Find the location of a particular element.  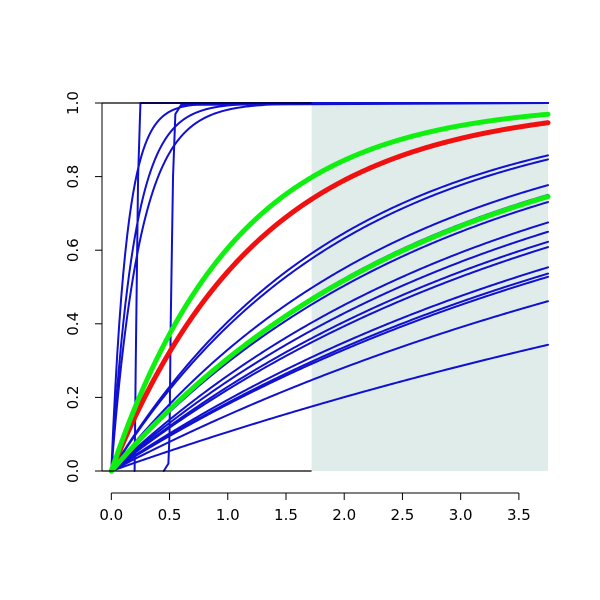

y-tick-label-3: 0.6 is located at coordinates (73, 250).